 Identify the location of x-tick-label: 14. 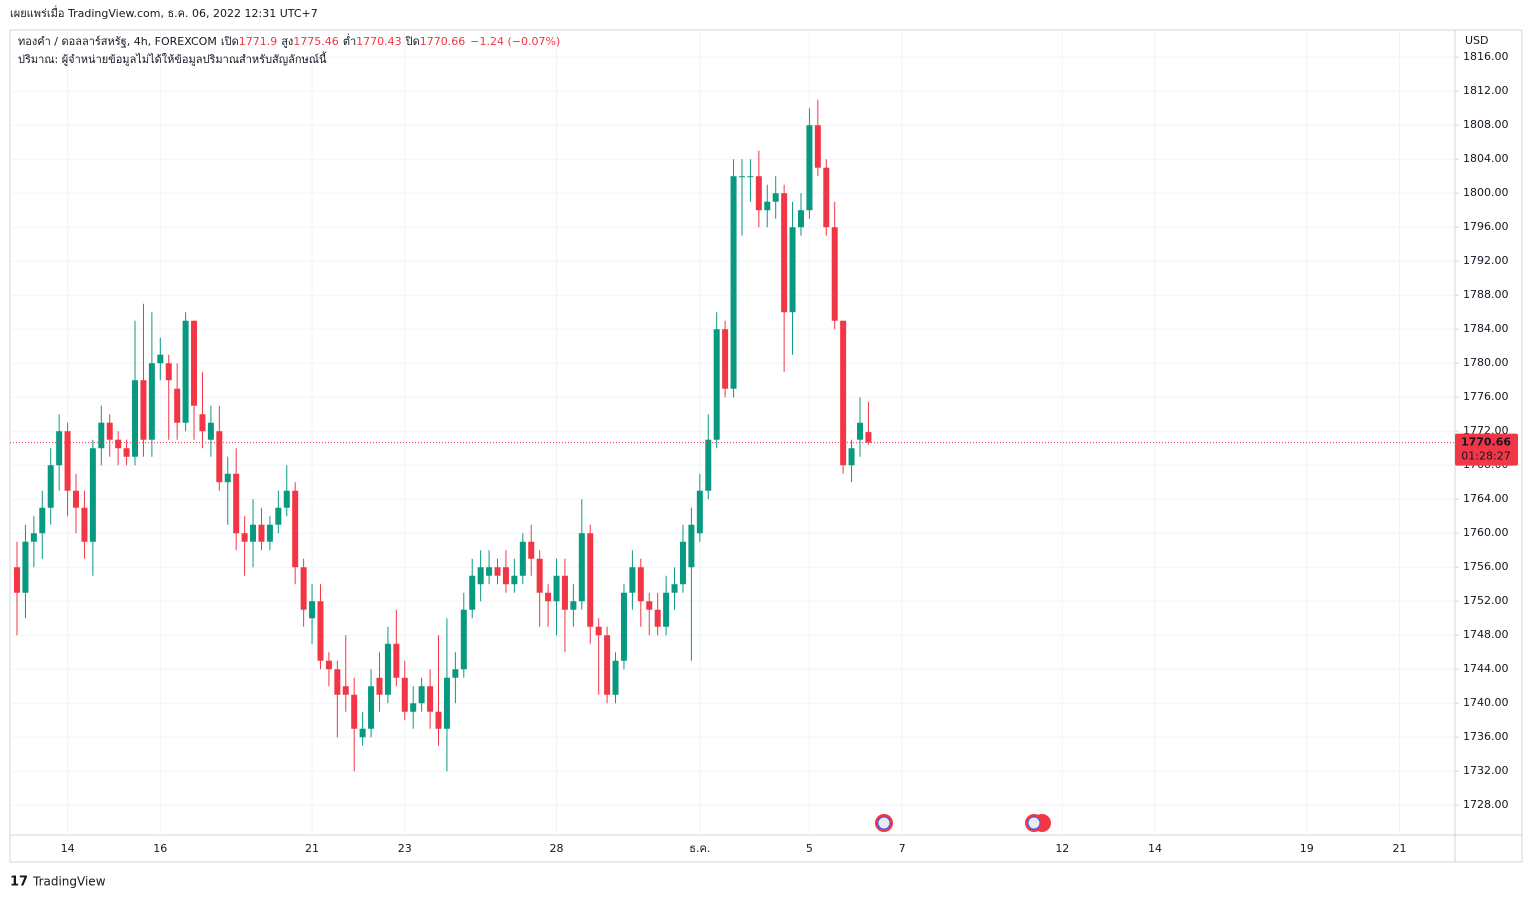
(68, 848).